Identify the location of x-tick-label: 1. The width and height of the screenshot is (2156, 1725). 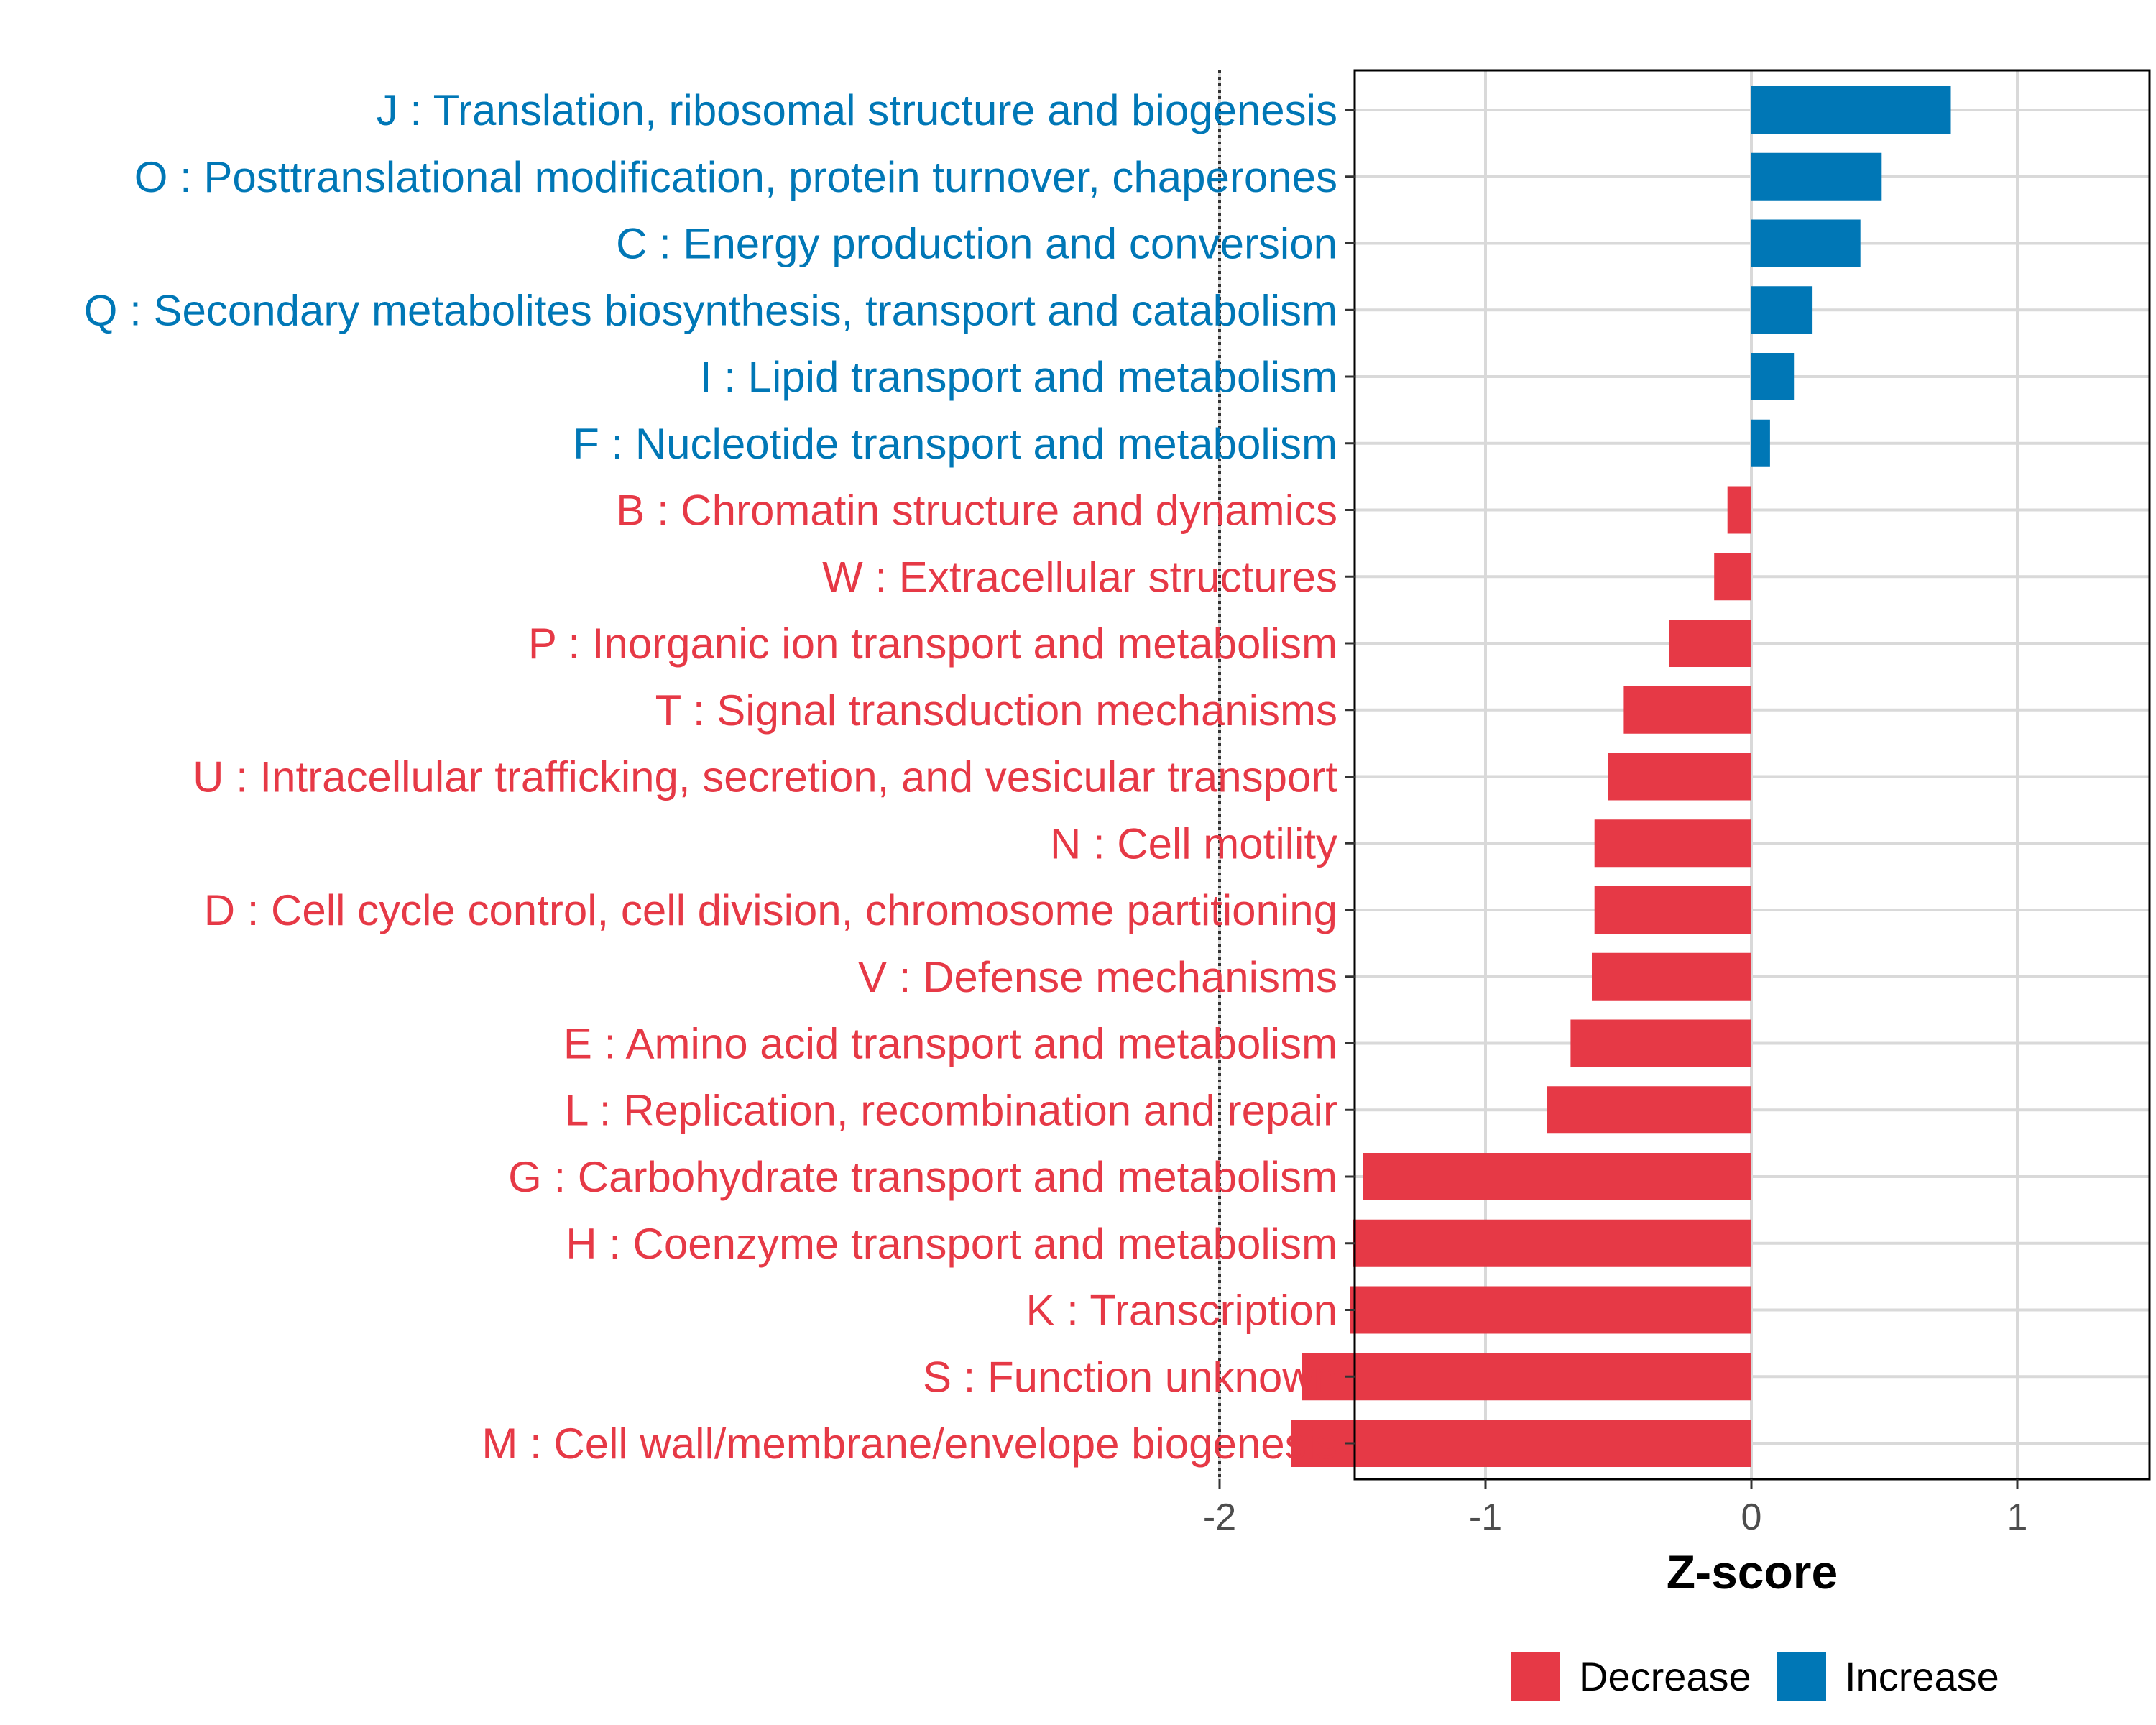
(2018, 1517).